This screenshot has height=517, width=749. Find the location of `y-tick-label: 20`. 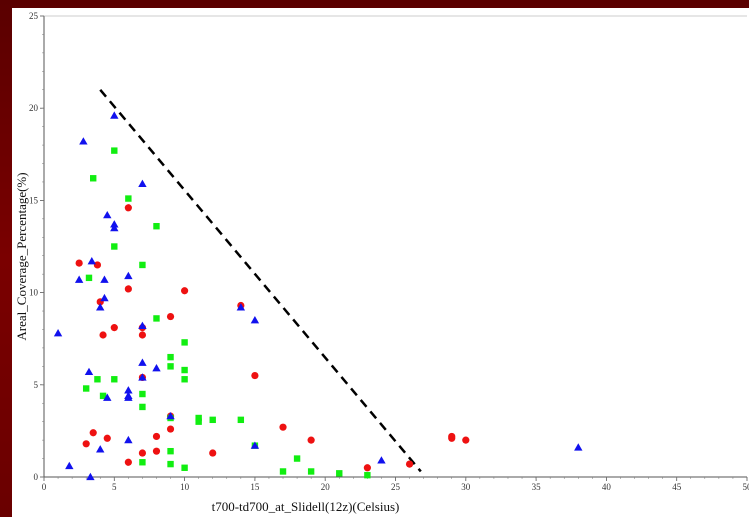

y-tick-label: 20 is located at coordinates (34, 108).